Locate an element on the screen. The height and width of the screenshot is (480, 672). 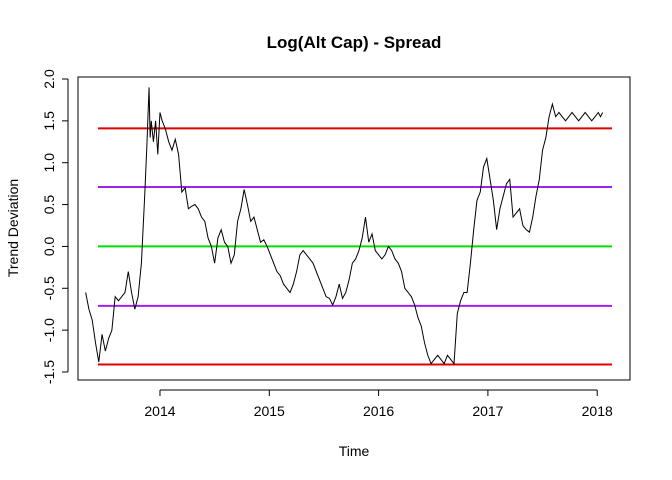
x-tick-label: 2015 is located at coordinates (269, 411).